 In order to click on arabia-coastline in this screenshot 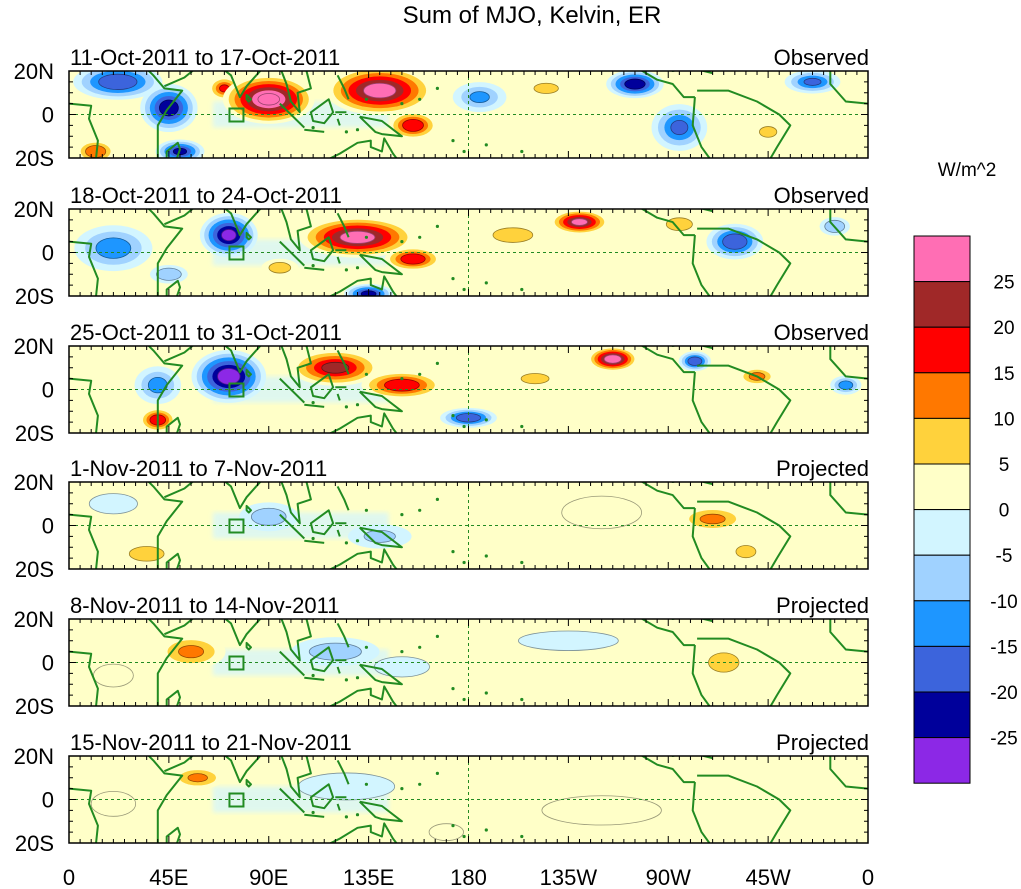, I will do `click(179, 217)`.